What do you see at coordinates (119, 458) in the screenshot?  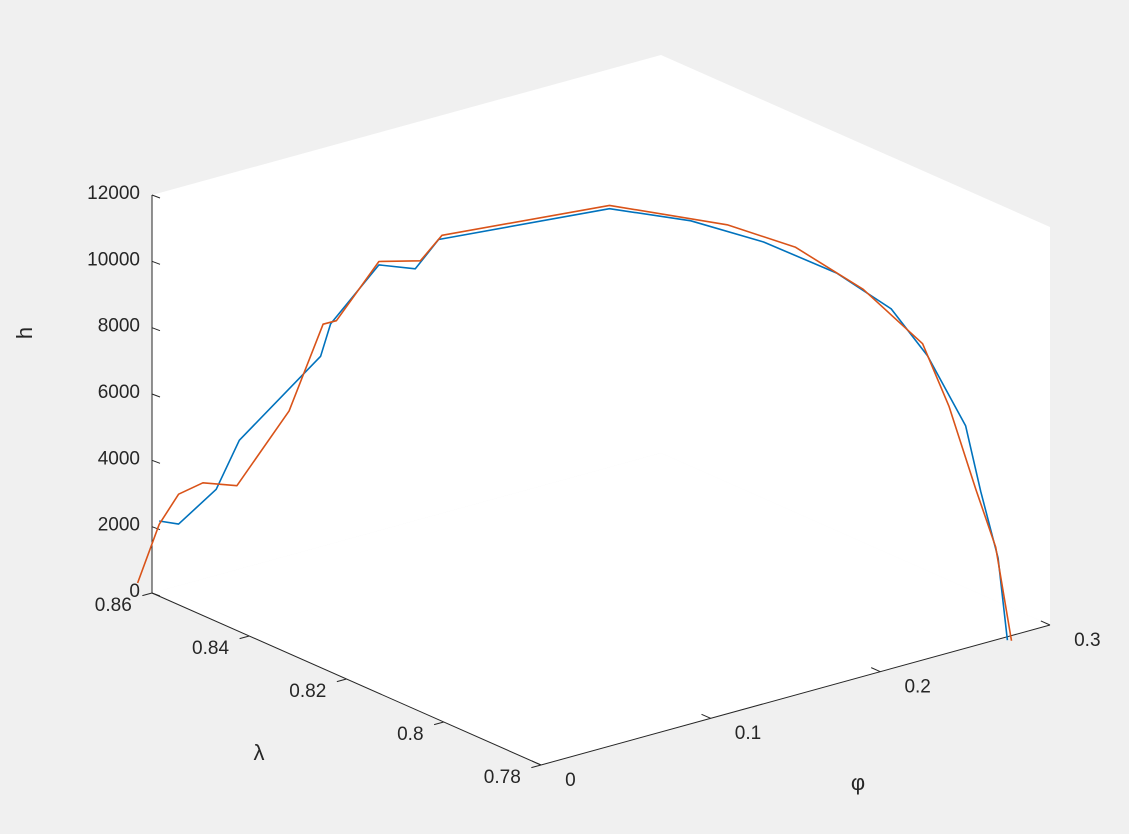 I see `z-tick-label: 4000` at bounding box center [119, 458].